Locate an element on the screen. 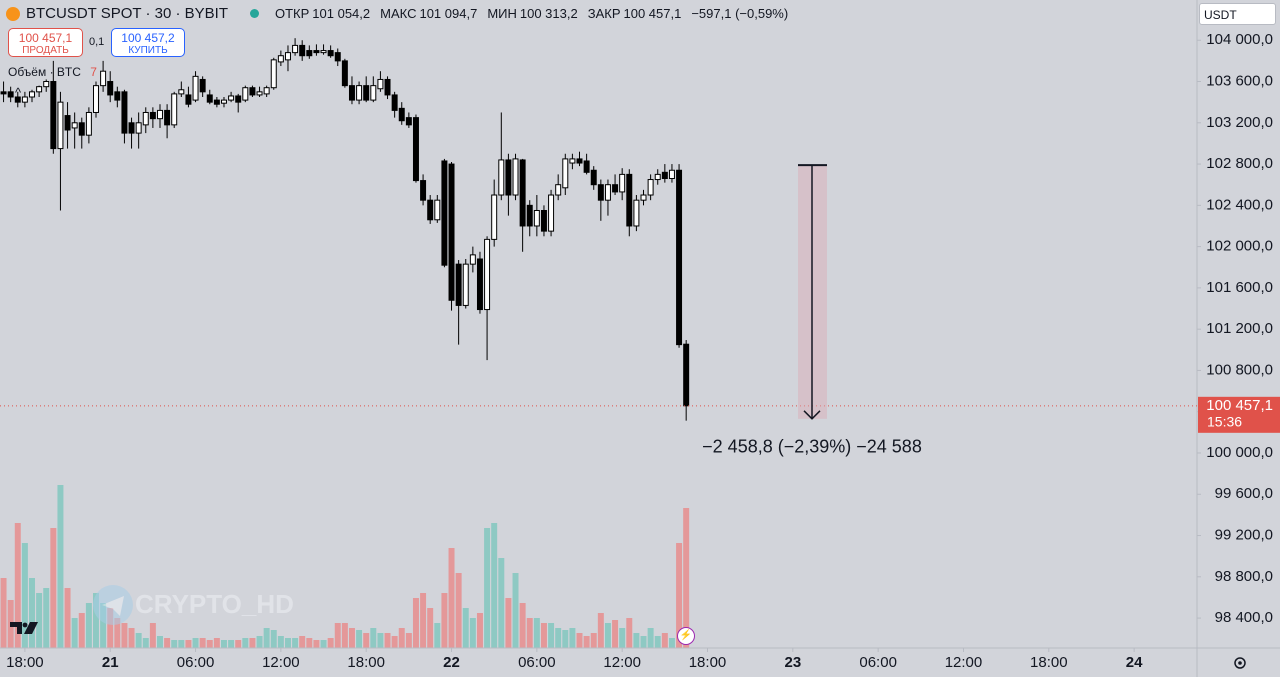 The height and width of the screenshot is (677, 1280). y-tick-label: 101 200,0 is located at coordinates (1239, 328).